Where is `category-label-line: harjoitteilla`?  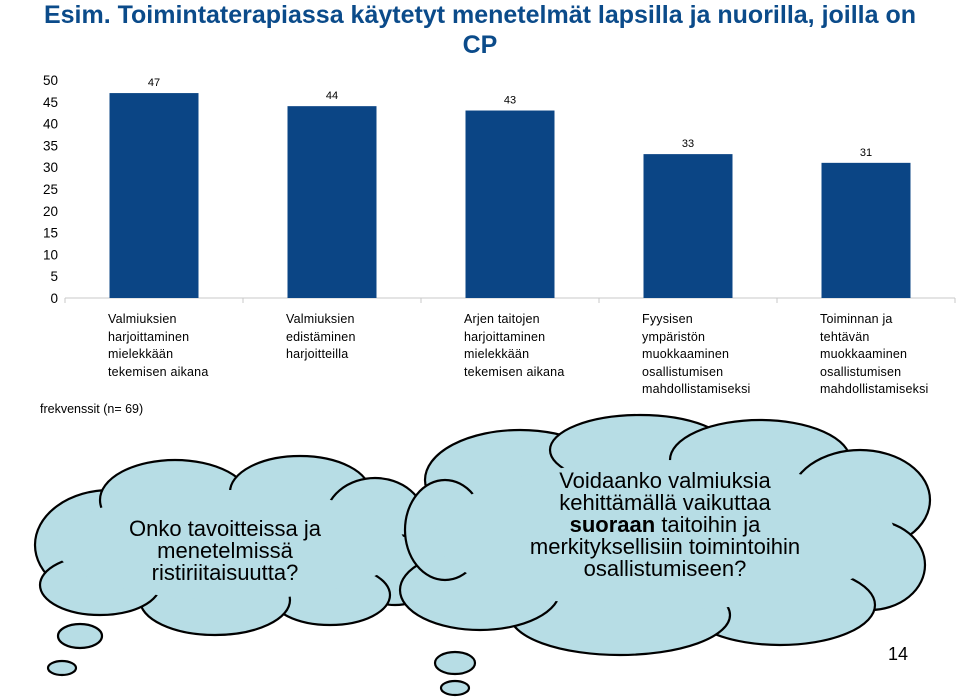
category-label-line: harjoitteilla is located at coordinates (317, 354).